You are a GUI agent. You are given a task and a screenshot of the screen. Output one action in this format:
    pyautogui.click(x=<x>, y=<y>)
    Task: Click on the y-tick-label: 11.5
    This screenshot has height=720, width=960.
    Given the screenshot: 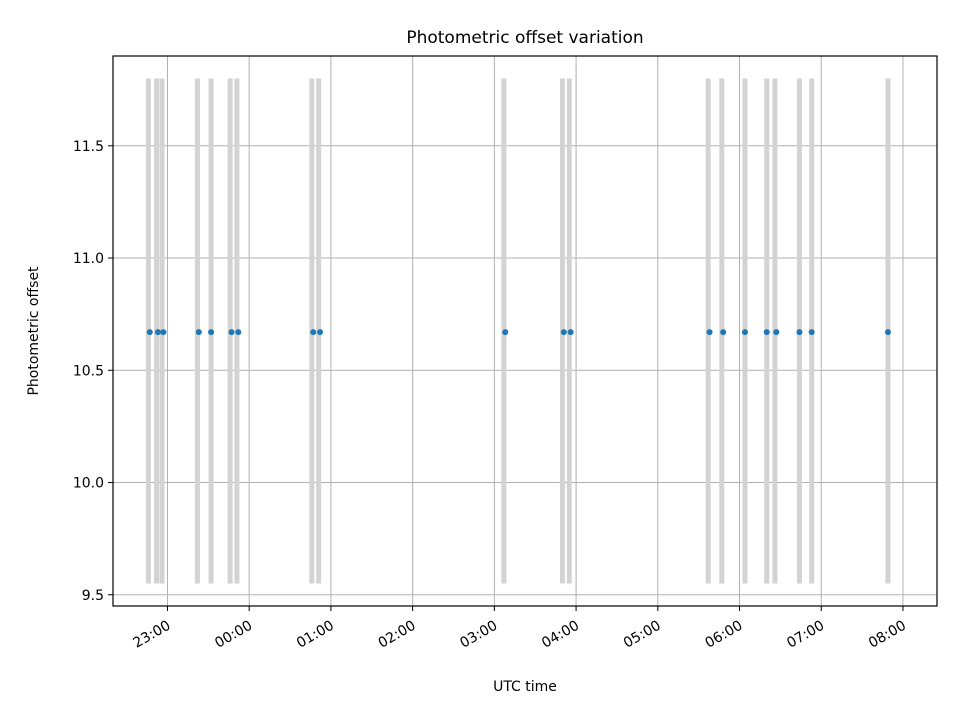 What is the action you would take?
    pyautogui.click(x=88, y=147)
    